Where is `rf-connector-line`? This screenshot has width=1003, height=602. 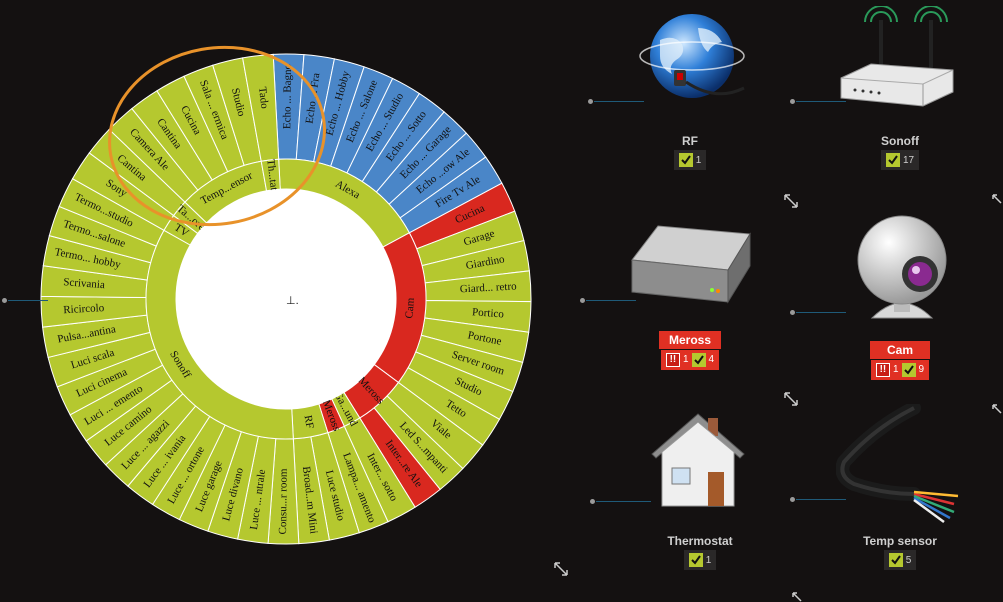 rf-connector-line is located at coordinates (619, 101).